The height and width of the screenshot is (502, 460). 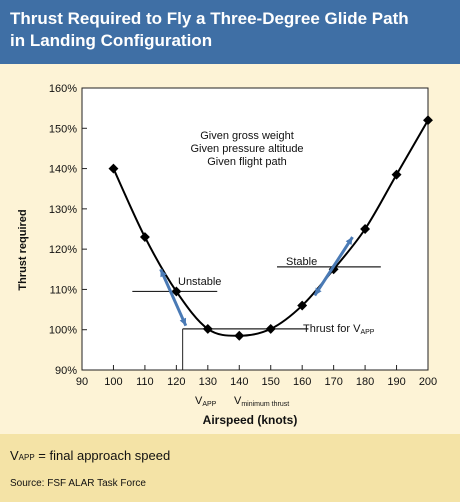 I want to click on x-tick-label: 90, so click(x=82, y=382).